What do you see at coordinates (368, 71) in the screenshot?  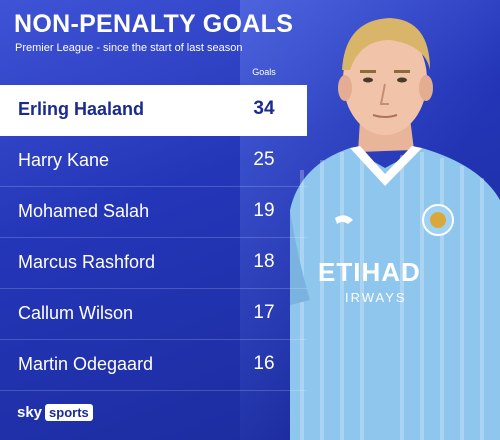 I see `player-brow-left` at bounding box center [368, 71].